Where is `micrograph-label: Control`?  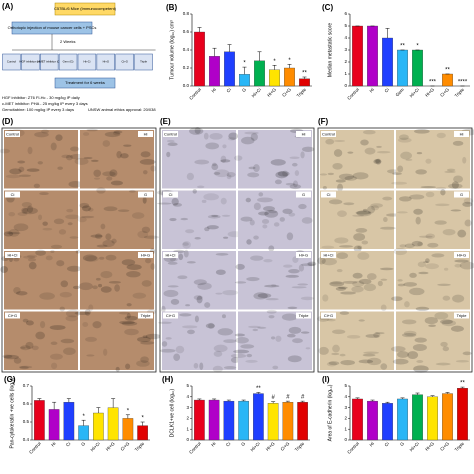
micrograph-label: Control is located at coordinates (328, 133).